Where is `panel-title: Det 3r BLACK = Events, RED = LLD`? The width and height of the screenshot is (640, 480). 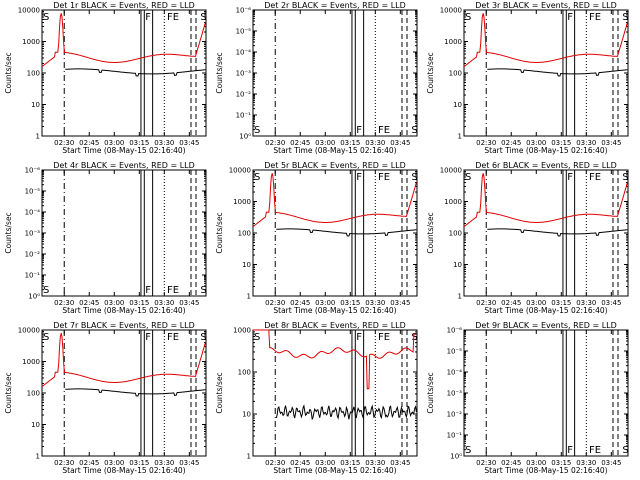
panel-title: Det 3r BLACK = Events, RED = LLD is located at coordinates (546, 5).